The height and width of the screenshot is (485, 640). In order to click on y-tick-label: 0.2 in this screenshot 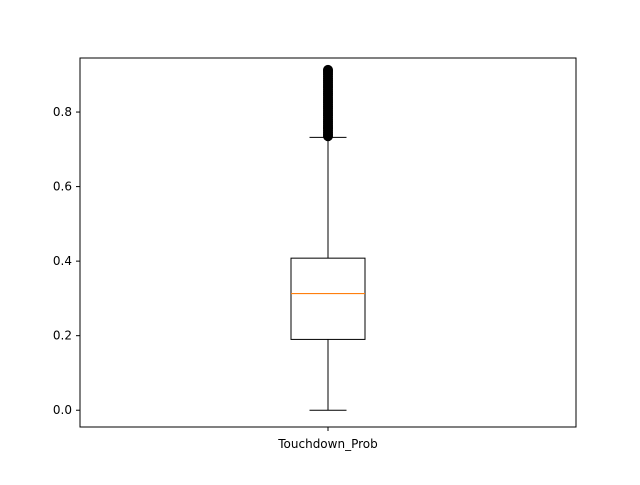, I will do `click(62, 336)`.